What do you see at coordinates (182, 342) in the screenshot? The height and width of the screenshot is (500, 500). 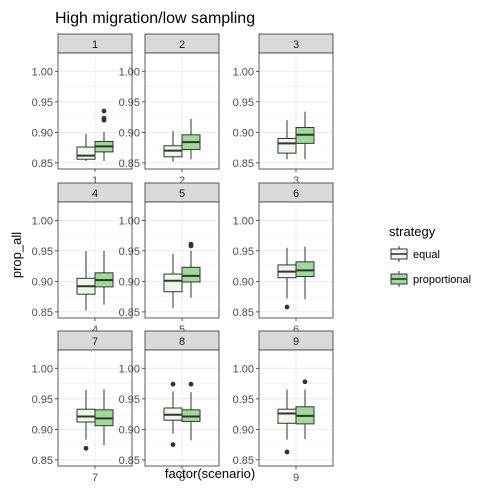 I see `facet-strip-label: 8` at bounding box center [182, 342].